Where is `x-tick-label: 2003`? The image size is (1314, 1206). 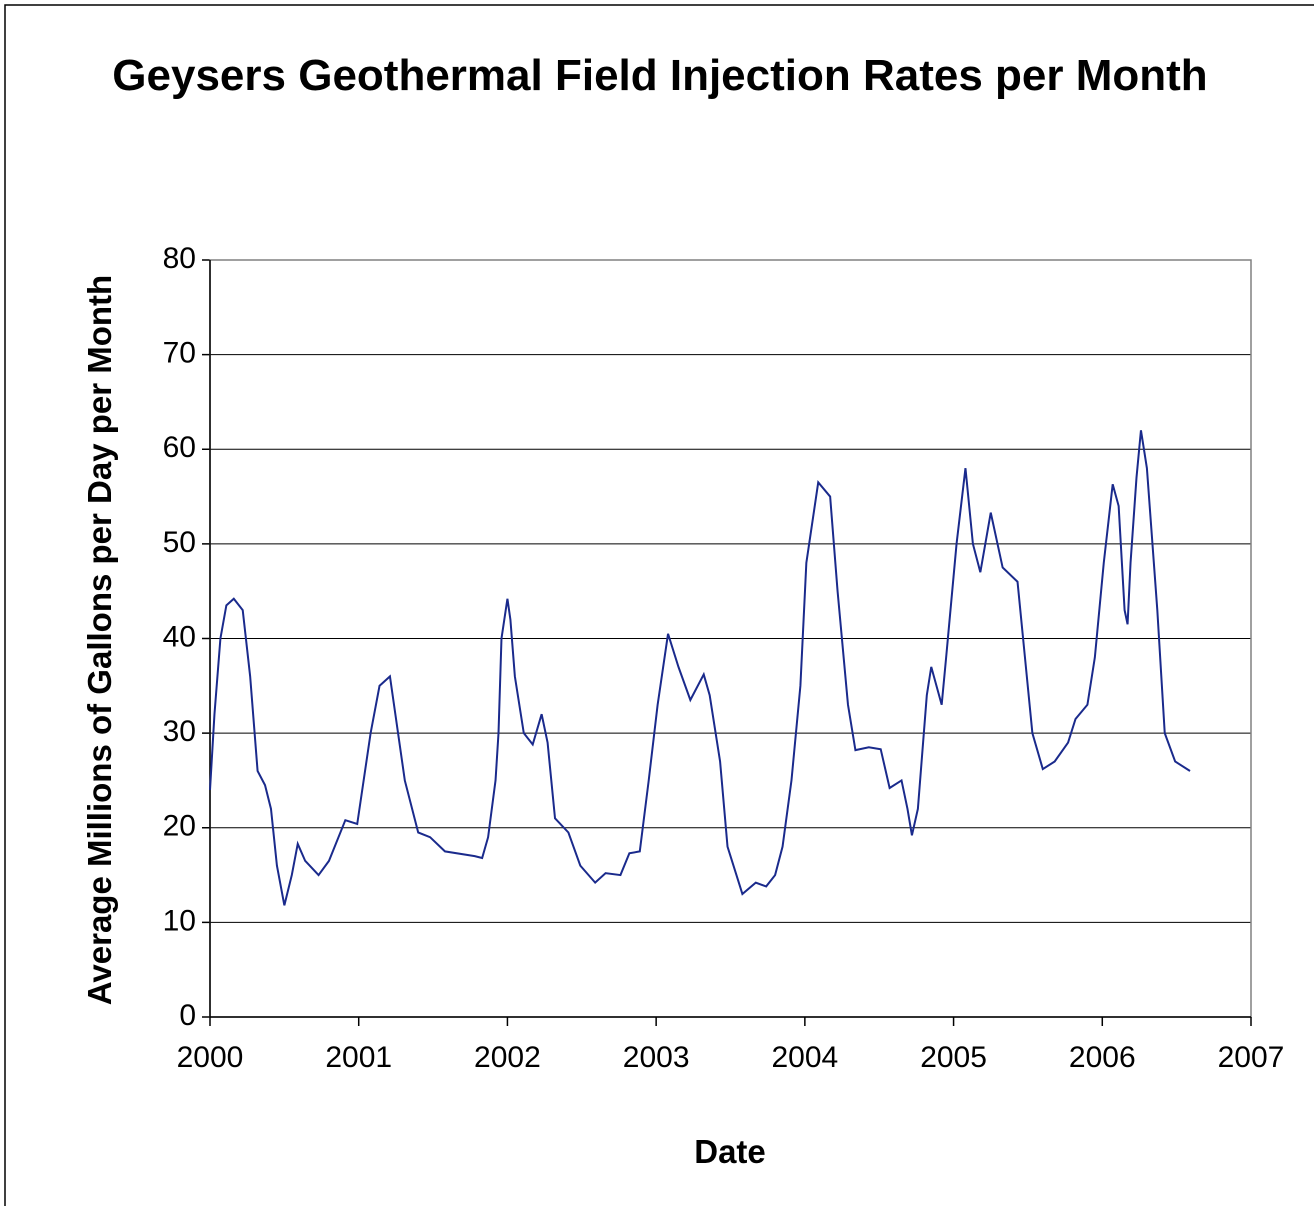 x-tick-label: 2003 is located at coordinates (656, 1057).